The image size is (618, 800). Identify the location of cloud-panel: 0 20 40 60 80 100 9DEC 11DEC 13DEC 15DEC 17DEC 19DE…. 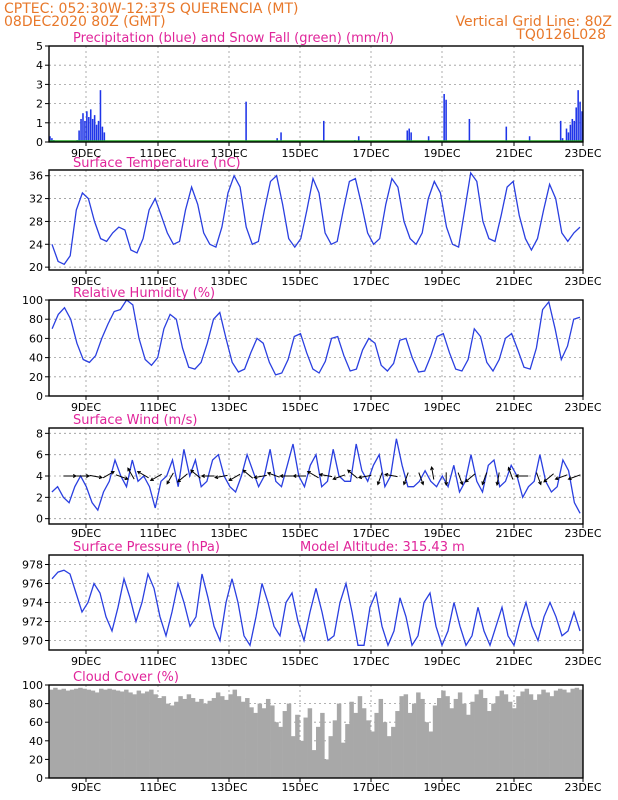
(312, 732).